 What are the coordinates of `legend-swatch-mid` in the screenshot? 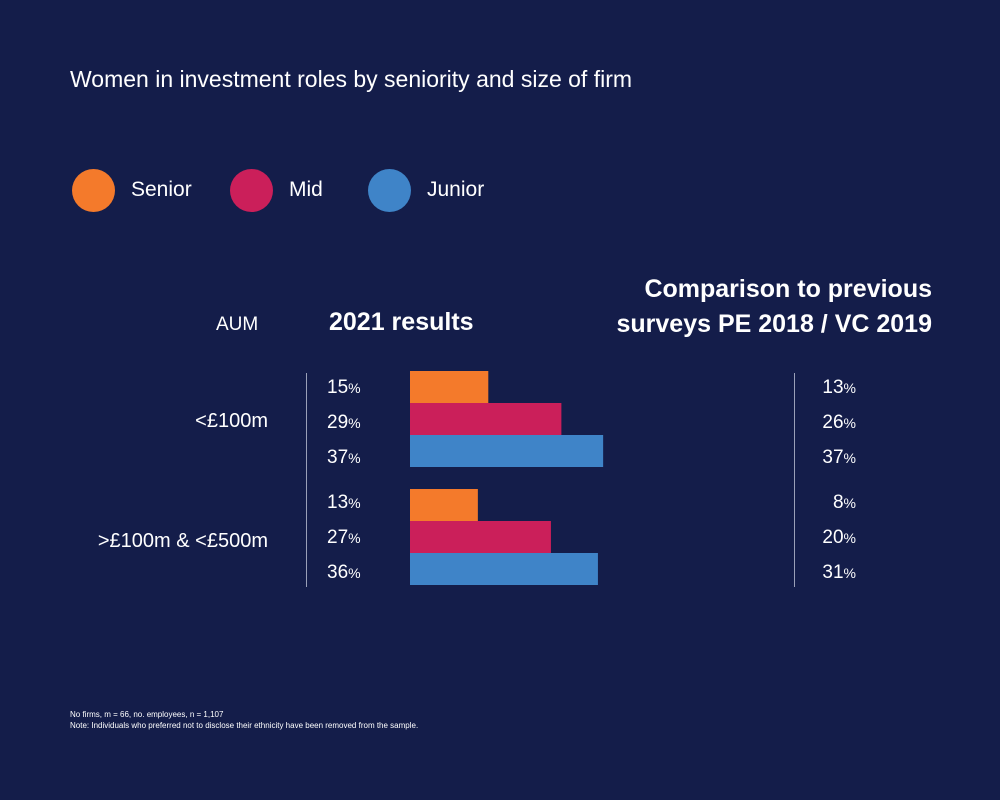 It's located at (251, 190).